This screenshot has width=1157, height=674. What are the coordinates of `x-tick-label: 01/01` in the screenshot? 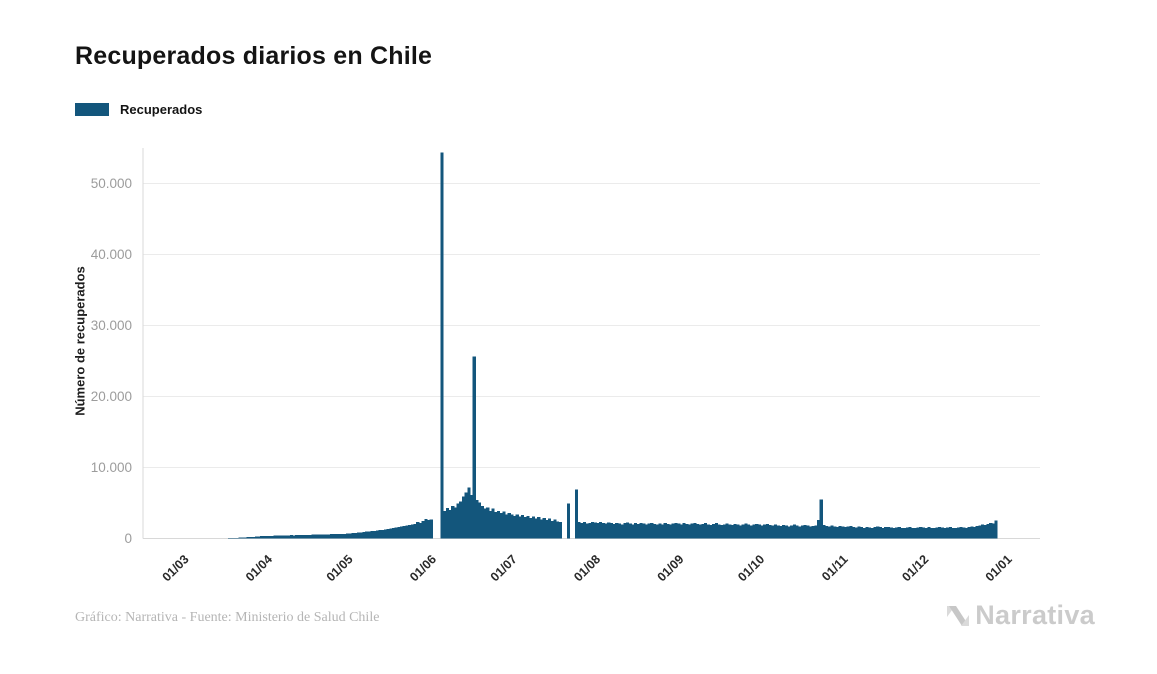 It's located at (999, 568).